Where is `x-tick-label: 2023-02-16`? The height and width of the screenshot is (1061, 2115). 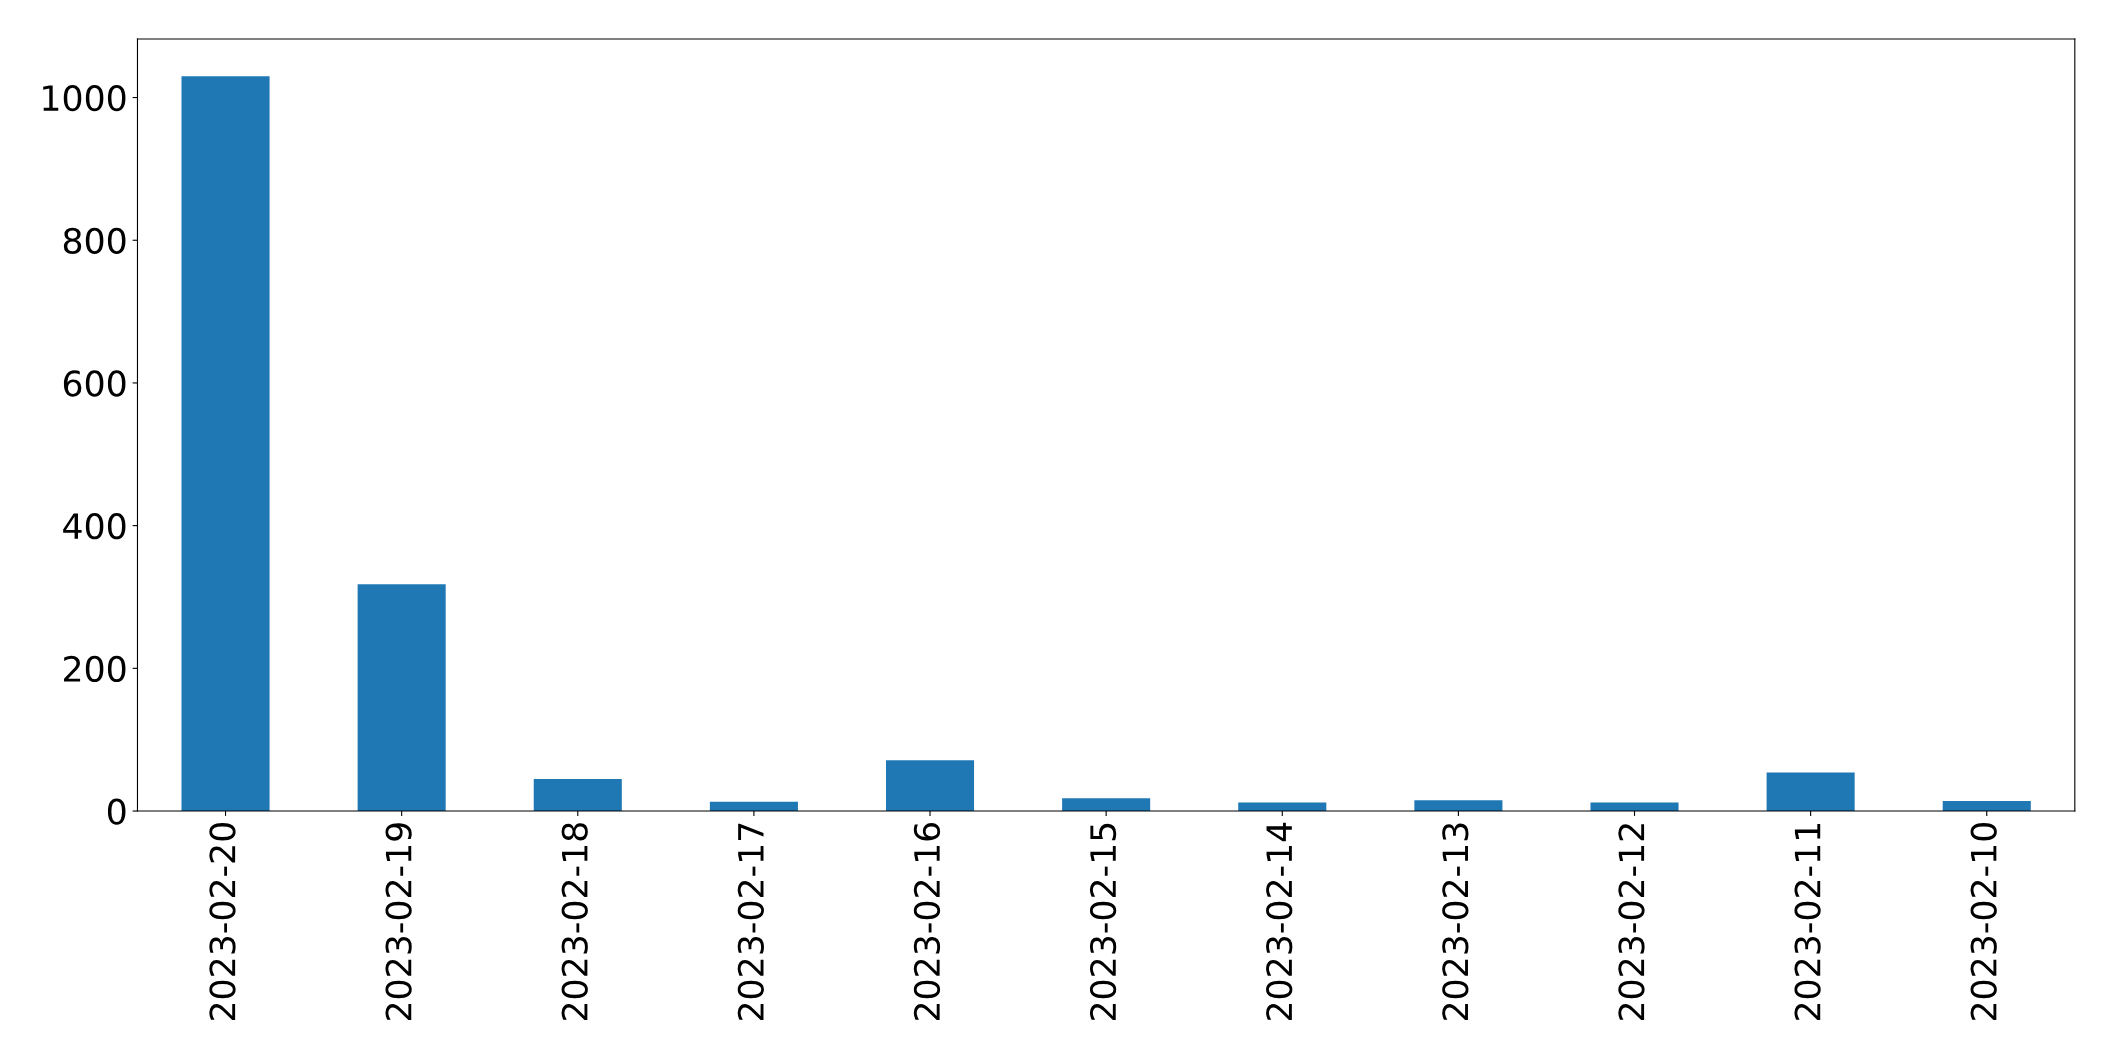
x-tick-label: 2023-02-16 is located at coordinates (927, 921).